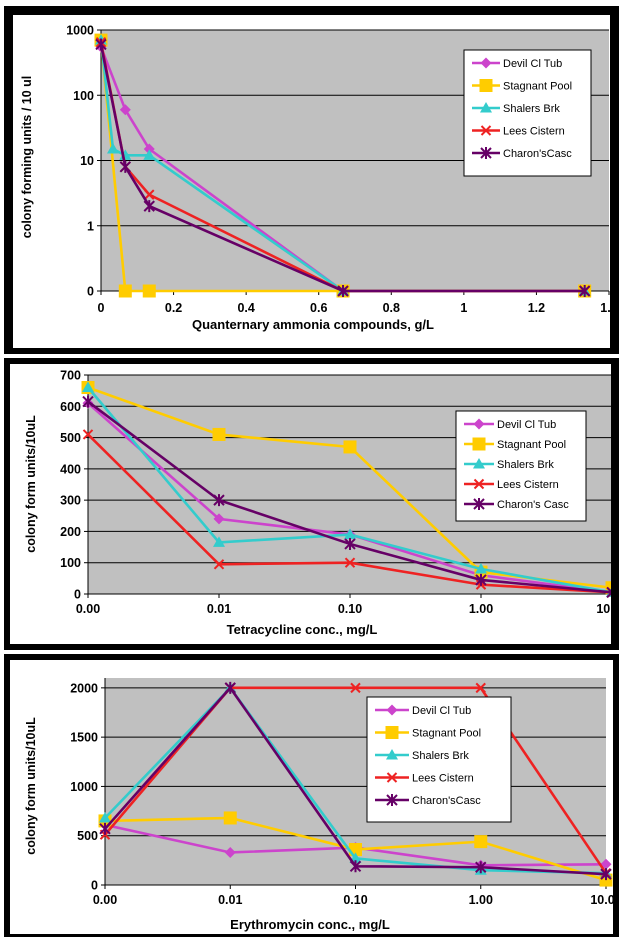 Image resolution: width=623 pixels, height=941 pixels. I want to click on y-tick-label: 600, so click(70, 407).